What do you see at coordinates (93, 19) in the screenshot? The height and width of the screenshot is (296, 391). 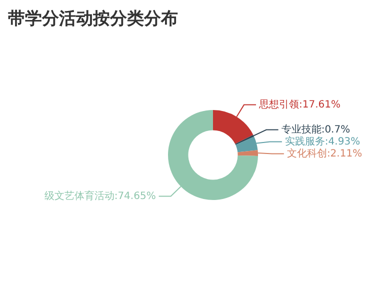 I see `chart-title: 带学分活动按分类分布` at bounding box center [93, 19].